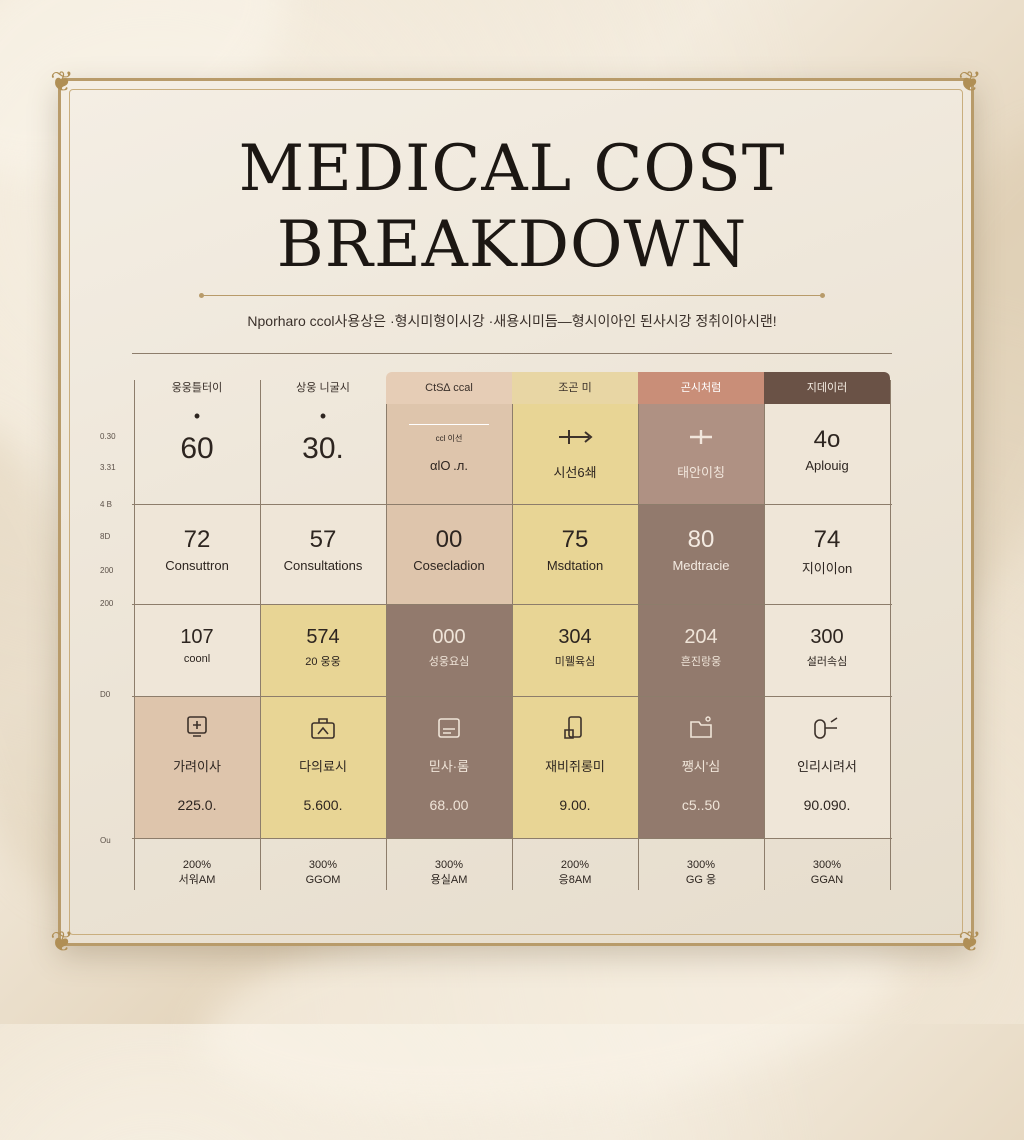 The width and height of the screenshot is (1024, 1140). What do you see at coordinates (105, 694) in the screenshot?
I see `axis-tick: D0` at bounding box center [105, 694].